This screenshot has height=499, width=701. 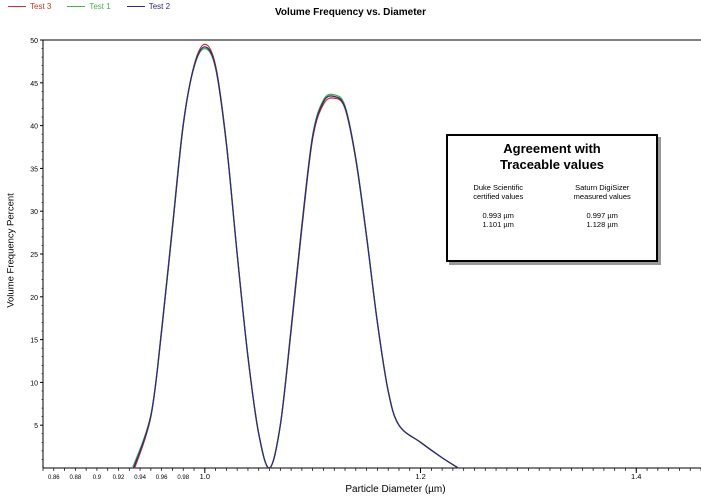 I want to click on col-value: 0.993 µm, so click(x=498, y=215).